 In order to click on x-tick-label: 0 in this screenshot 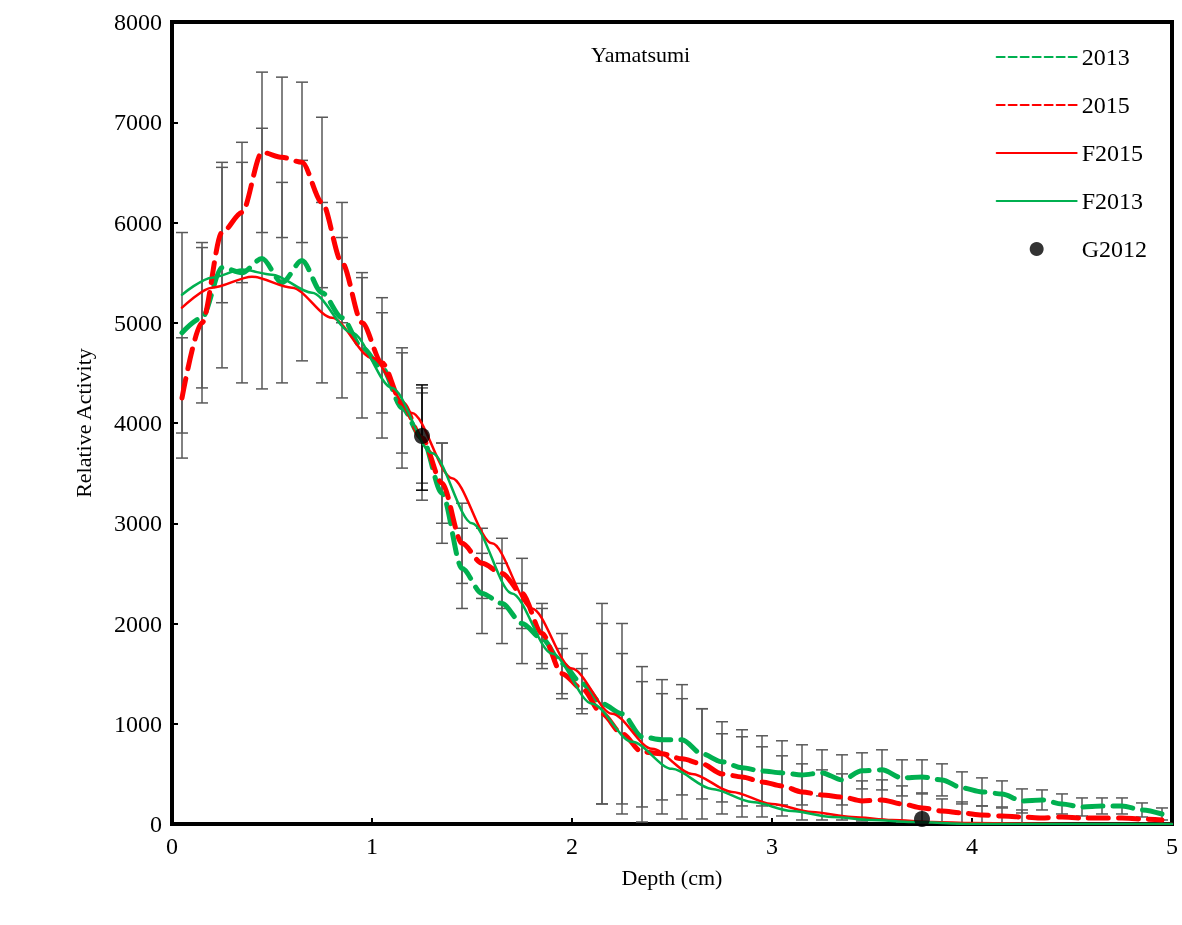, I will do `click(172, 846)`.